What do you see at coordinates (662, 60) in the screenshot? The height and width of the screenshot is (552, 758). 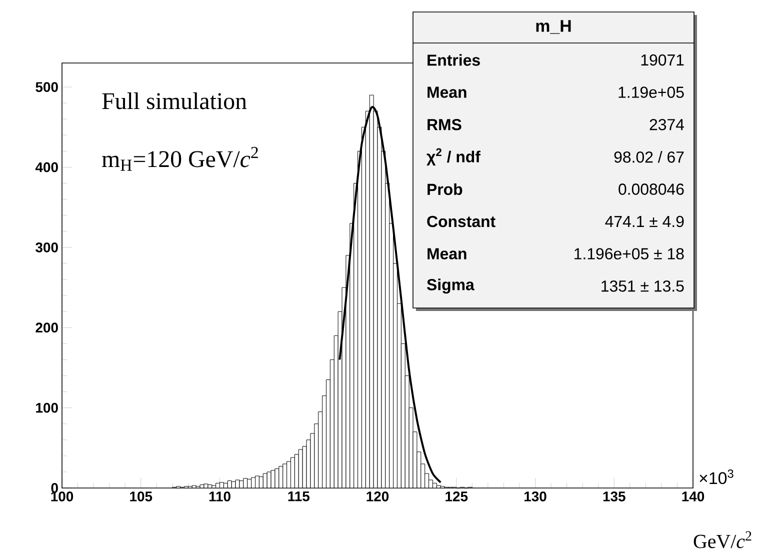 I see `annotation: 19071` at bounding box center [662, 60].